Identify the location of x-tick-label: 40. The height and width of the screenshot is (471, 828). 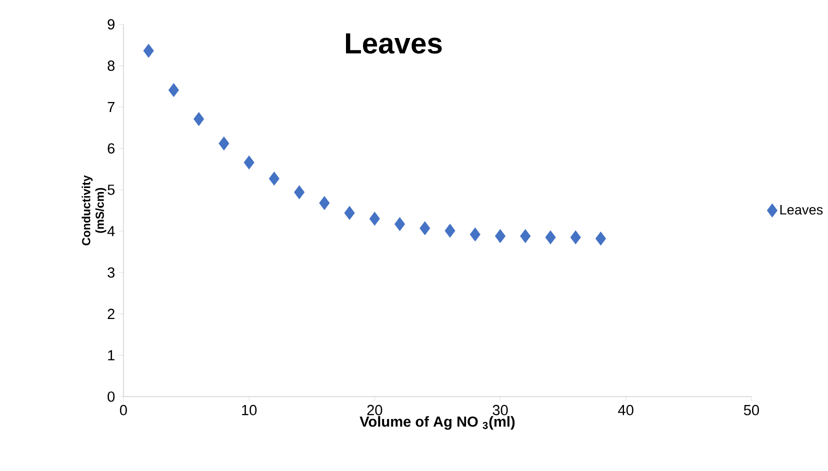
(626, 409).